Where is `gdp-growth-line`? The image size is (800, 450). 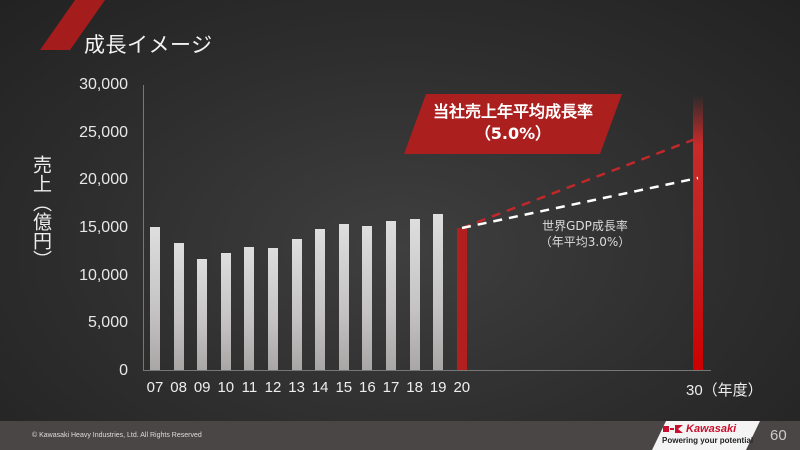
gdp-growth-line is located at coordinates (580, 203).